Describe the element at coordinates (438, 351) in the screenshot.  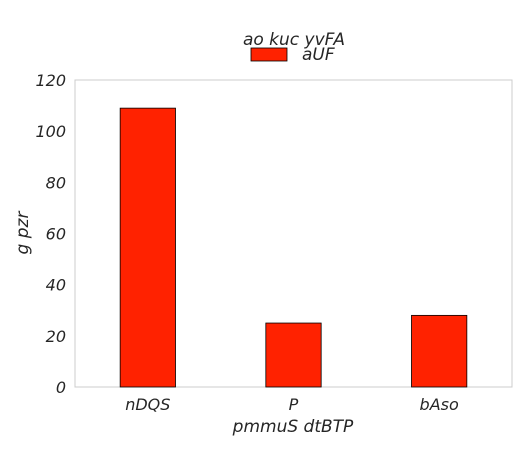
I see `bar-bAso` at that location.